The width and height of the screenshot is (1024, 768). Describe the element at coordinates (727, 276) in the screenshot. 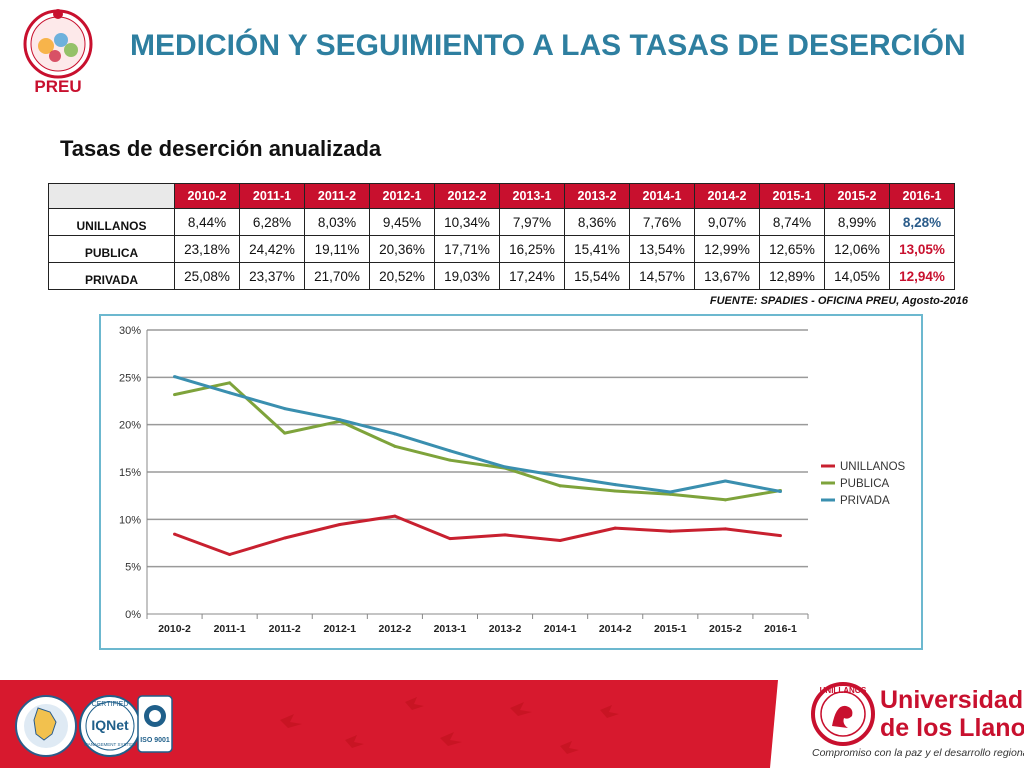

I see `table-cell: 13,67%` at that location.